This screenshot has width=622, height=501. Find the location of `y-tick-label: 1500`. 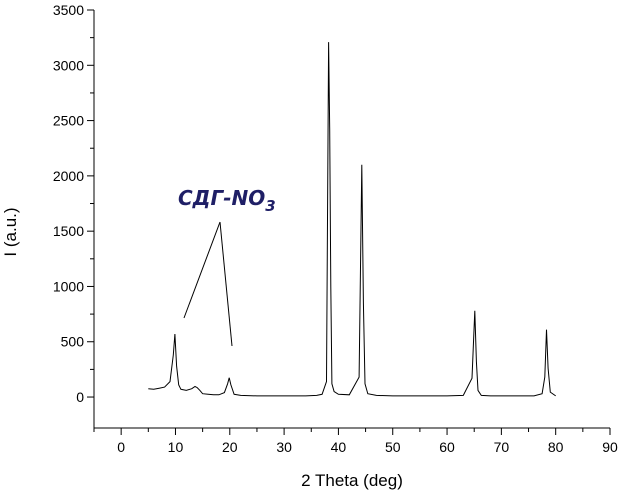

y-tick-label: 1500 is located at coordinates (68, 231).